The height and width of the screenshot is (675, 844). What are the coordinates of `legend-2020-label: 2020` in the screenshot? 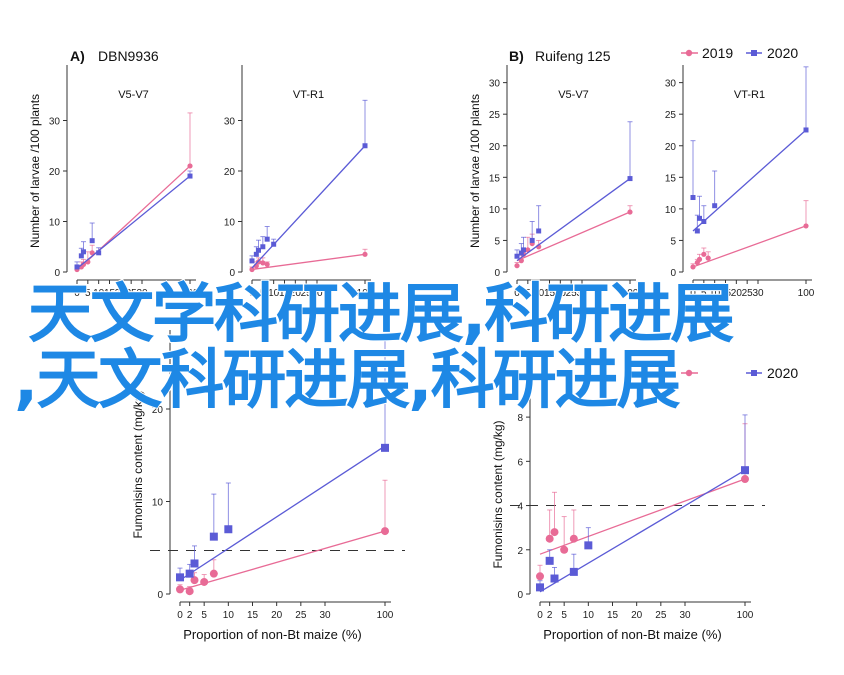 It's located at (782, 53).